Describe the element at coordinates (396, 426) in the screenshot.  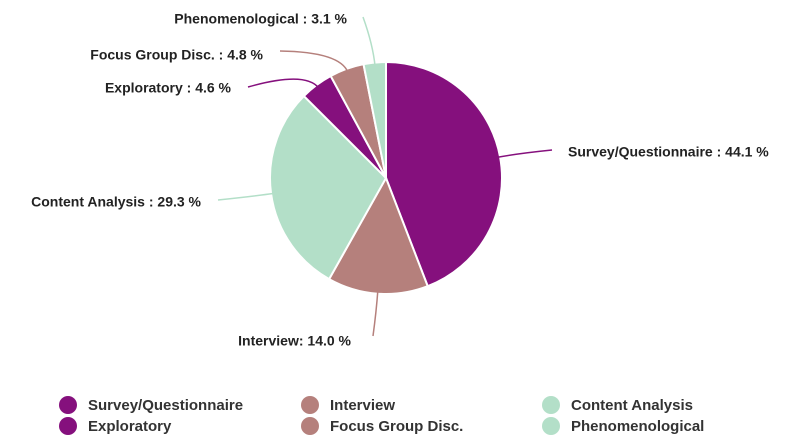
I see `legend-label: Focus Group Disc.` at that location.